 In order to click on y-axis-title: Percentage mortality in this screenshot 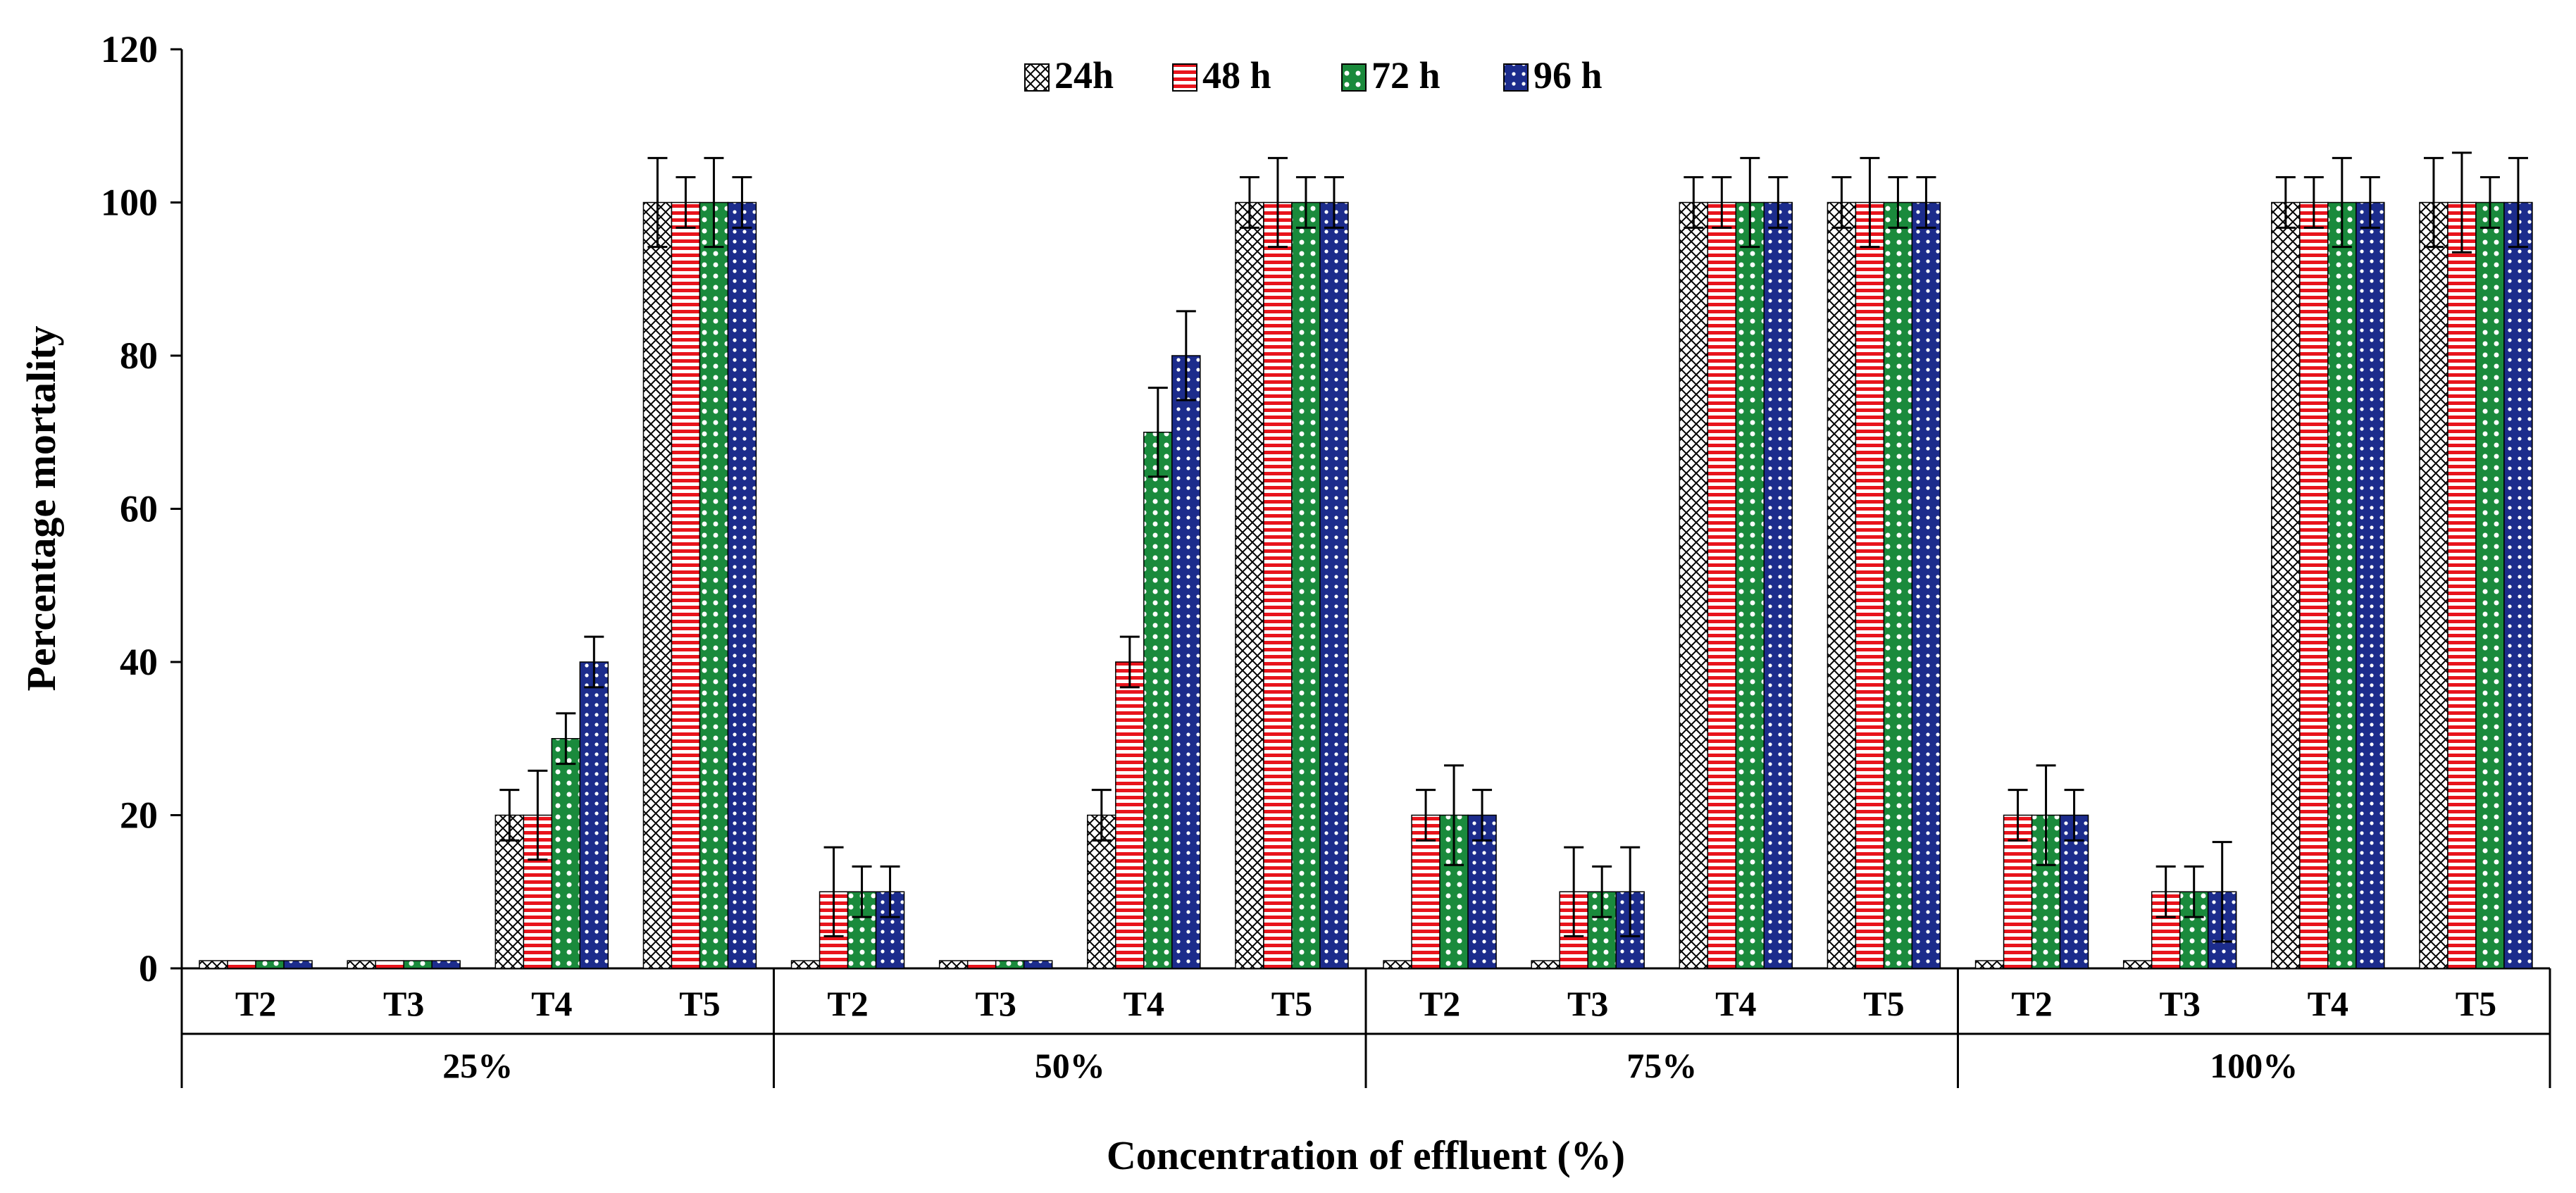, I will do `click(41, 508)`.